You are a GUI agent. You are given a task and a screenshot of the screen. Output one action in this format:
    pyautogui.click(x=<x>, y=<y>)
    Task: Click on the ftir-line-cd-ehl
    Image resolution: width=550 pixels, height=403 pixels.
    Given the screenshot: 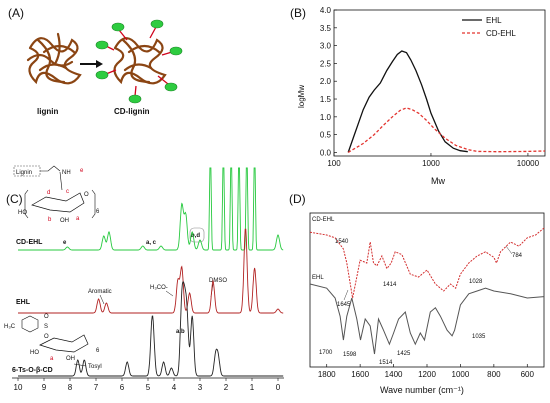 What is the action you would take?
    pyautogui.click(x=427, y=263)
    